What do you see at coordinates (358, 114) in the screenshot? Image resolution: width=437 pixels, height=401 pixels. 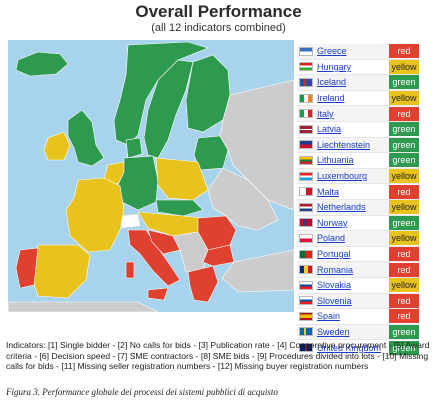 I see `legend-row: Italy red` at bounding box center [358, 114].